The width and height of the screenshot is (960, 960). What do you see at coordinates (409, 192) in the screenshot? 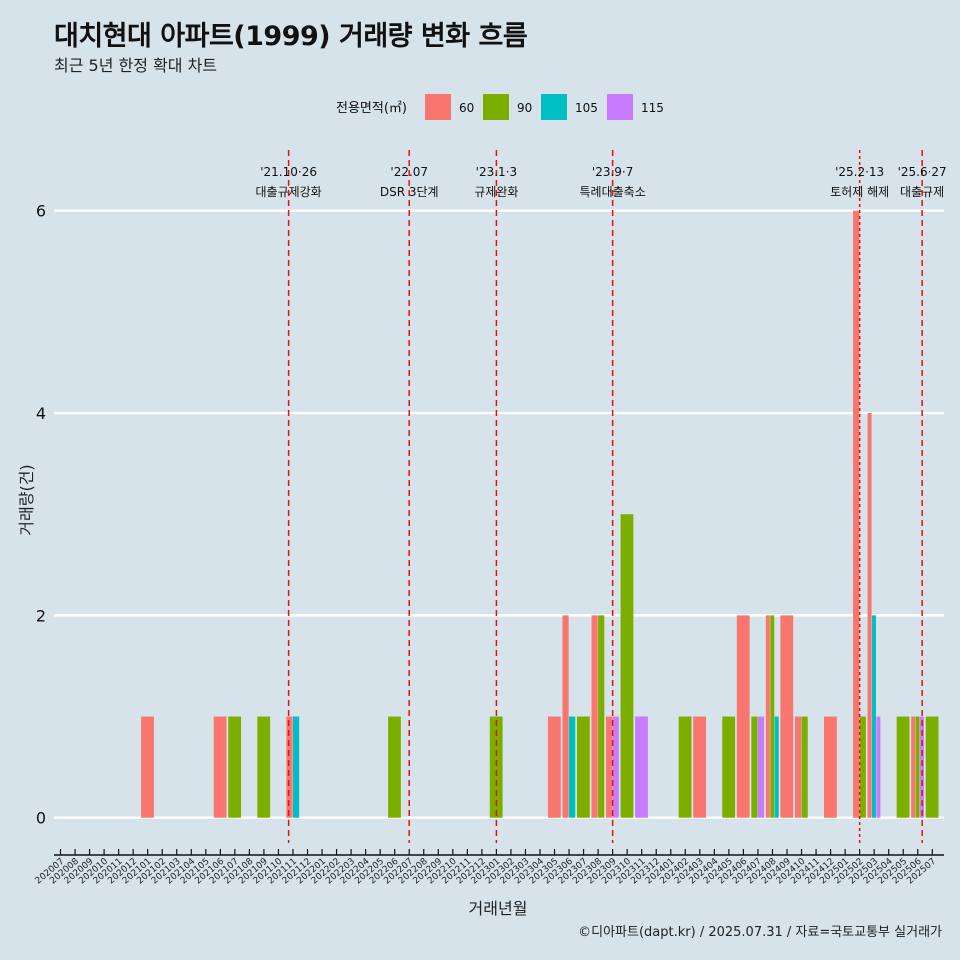
I see `event-label-1: DSR 3단계` at bounding box center [409, 192].